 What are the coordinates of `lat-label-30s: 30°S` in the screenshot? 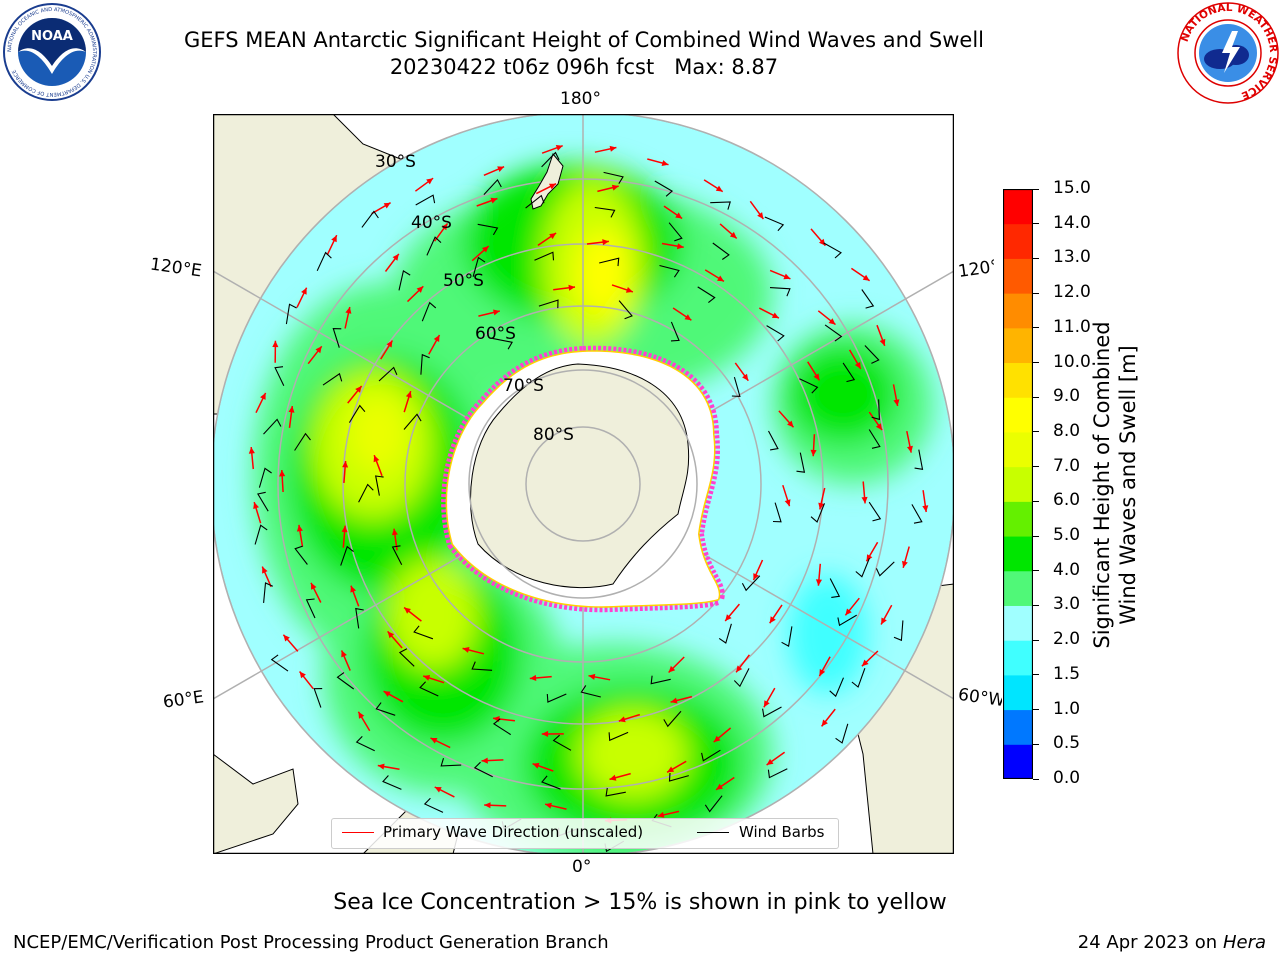 It's located at (395, 162).